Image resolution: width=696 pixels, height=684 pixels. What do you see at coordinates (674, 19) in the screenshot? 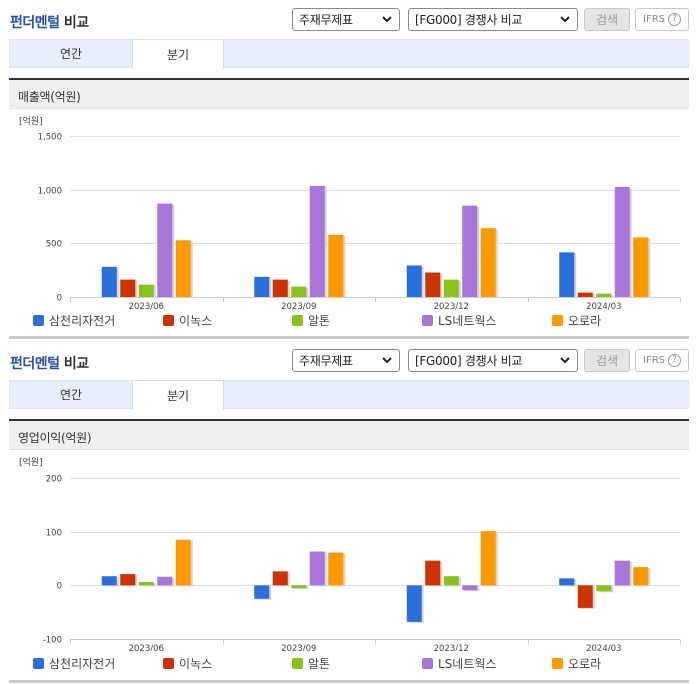
I see `help-icon: ?` at bounding box center [674, 19].